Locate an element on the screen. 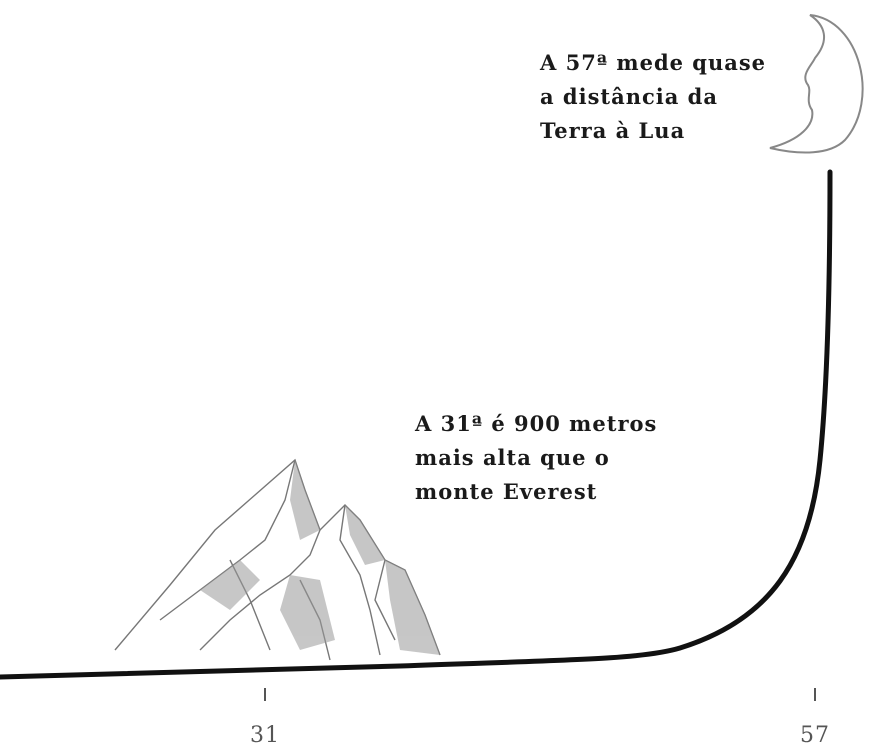  tick-label: 57 is located at coordinates (815, 735).